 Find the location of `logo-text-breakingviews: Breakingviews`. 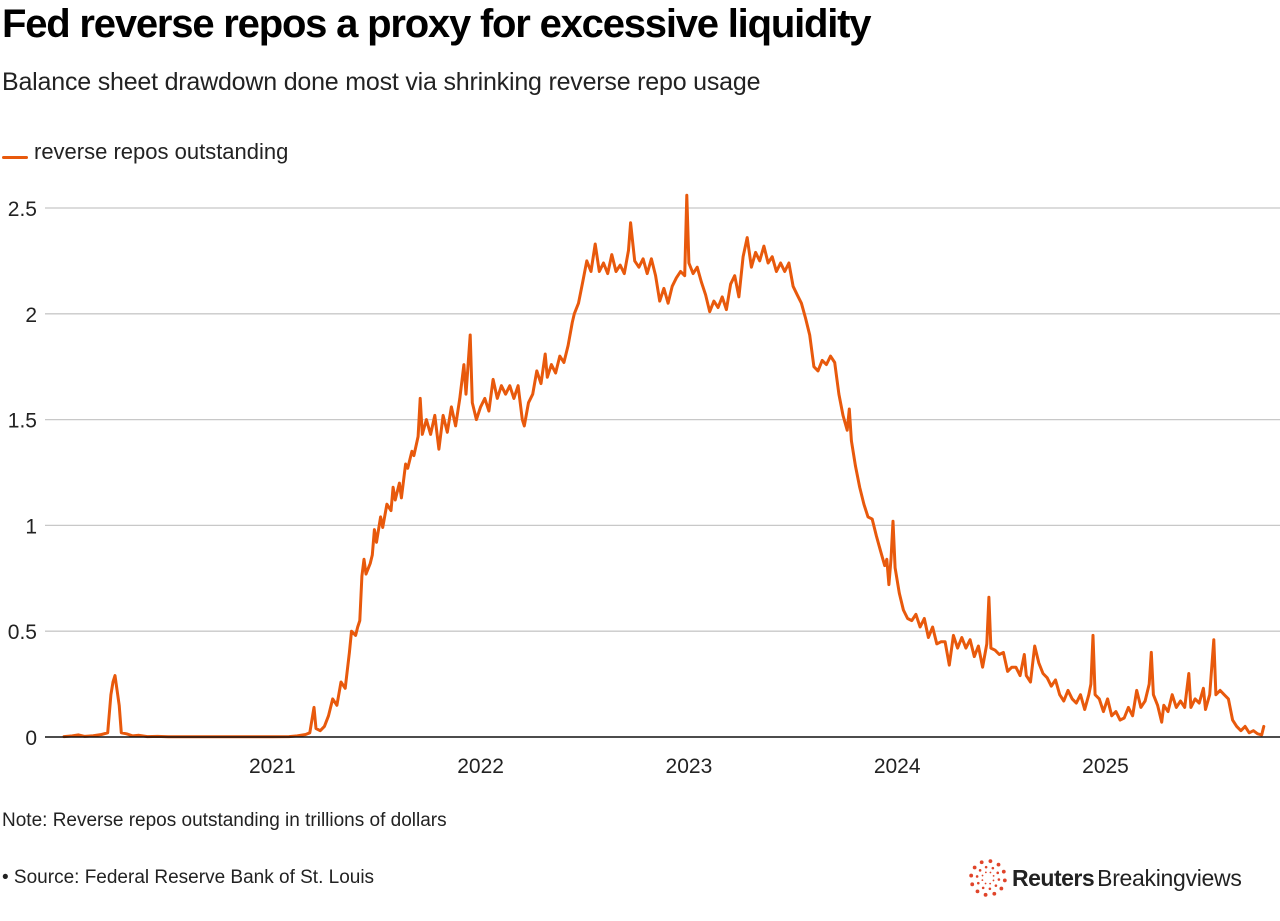

logo-text-breakingviews: Breakingviews is located at coordinates (1169, 877).